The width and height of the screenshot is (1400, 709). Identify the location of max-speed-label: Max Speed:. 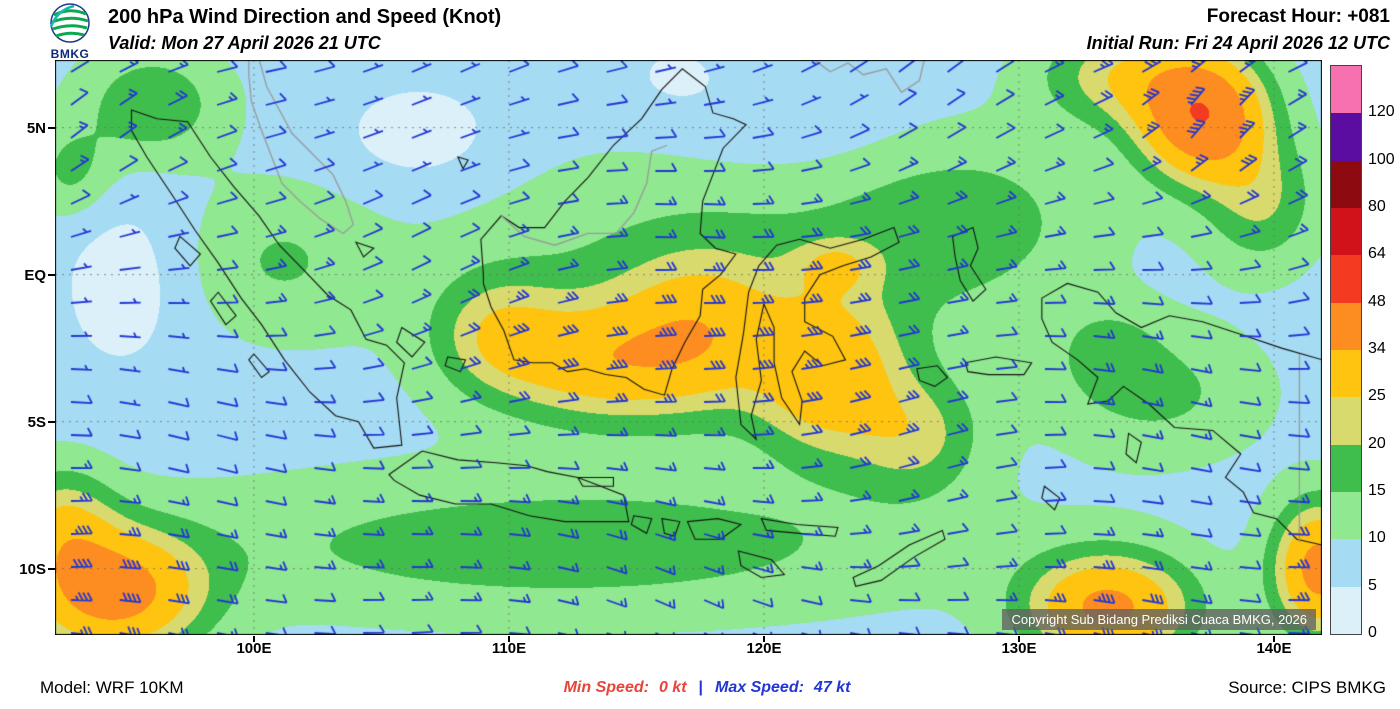
(759, 687).